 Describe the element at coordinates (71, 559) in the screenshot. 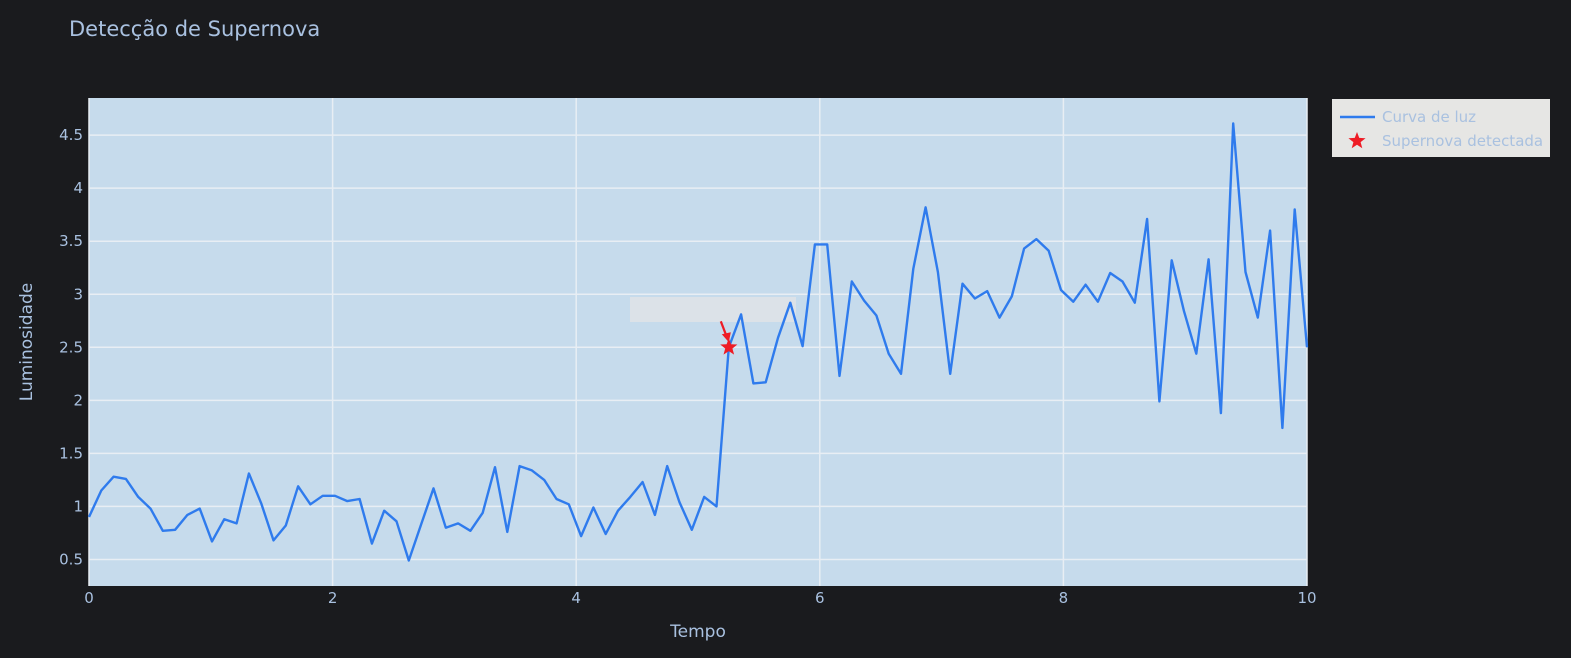

I see `y-tick-label: 0.5` at that location.